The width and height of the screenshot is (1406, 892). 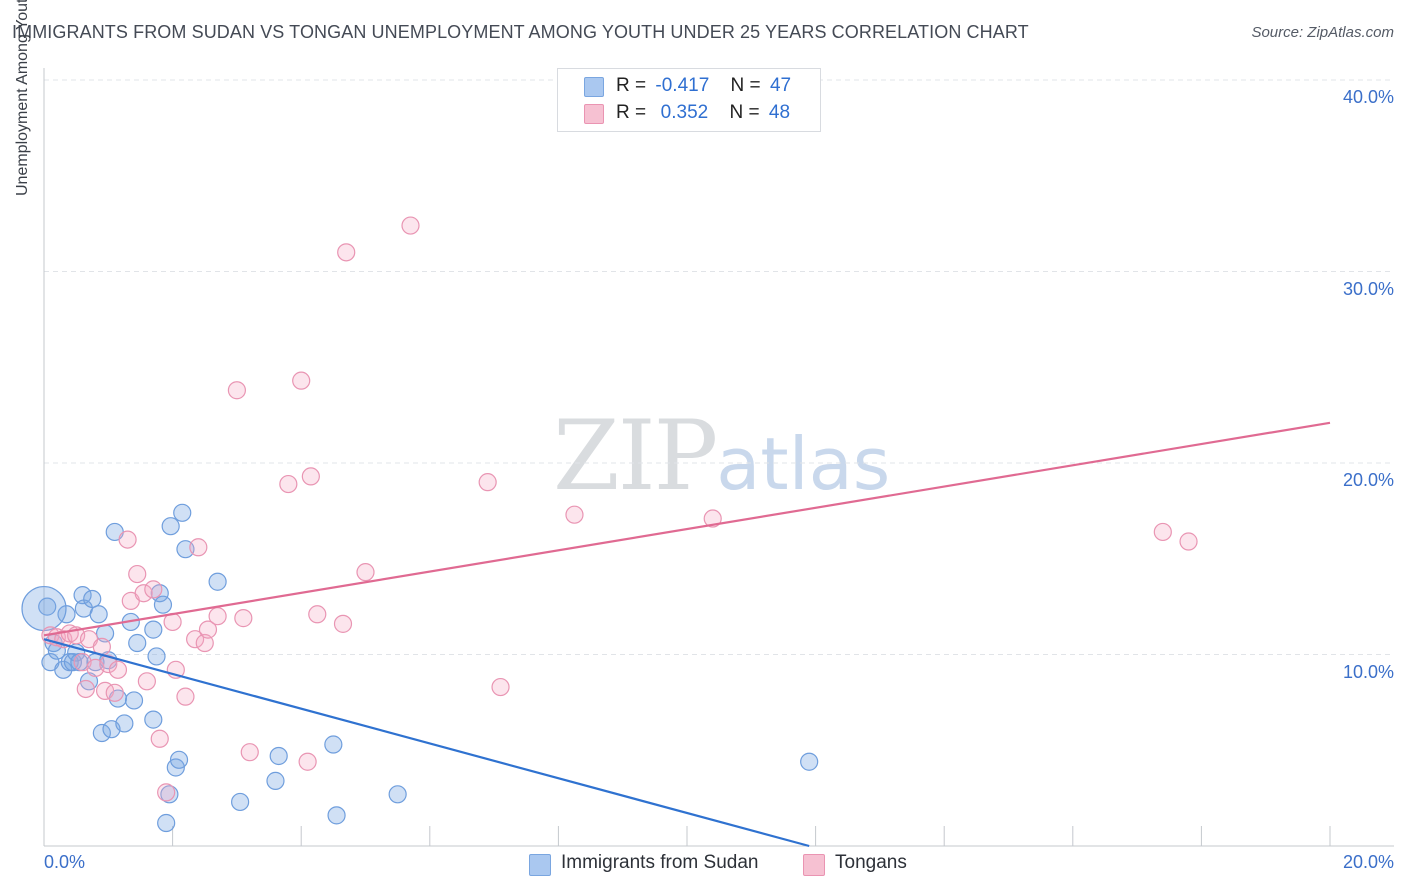 What do you see at coordinates (540, 865) in the screenshot?
I see `bottom-legend-swatch-sudan` at bounding box center [540, 865].